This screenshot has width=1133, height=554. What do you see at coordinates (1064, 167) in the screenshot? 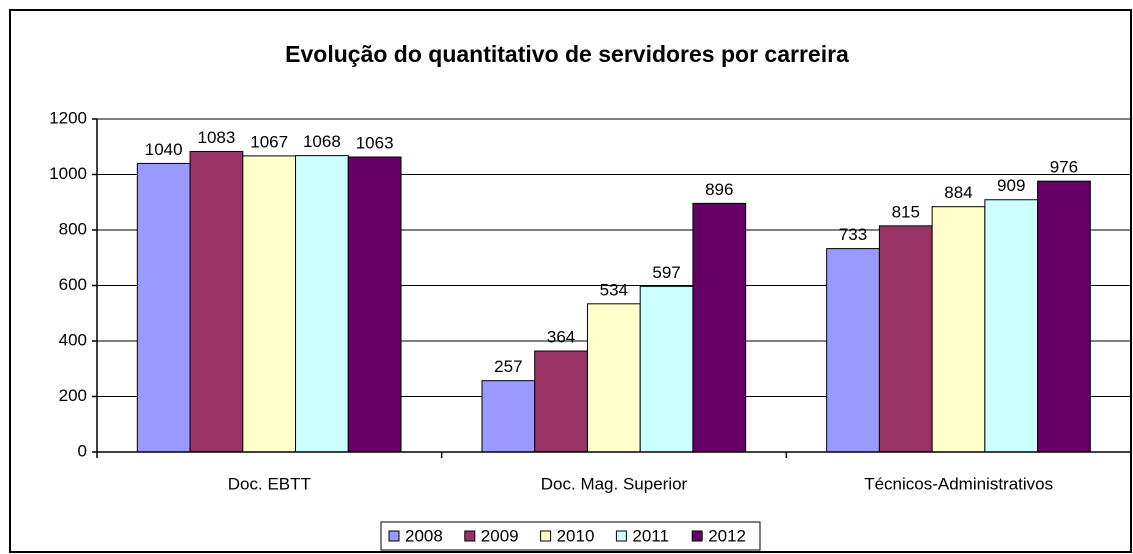
I see `data-label: 976` at bounding box center [1064, 167].